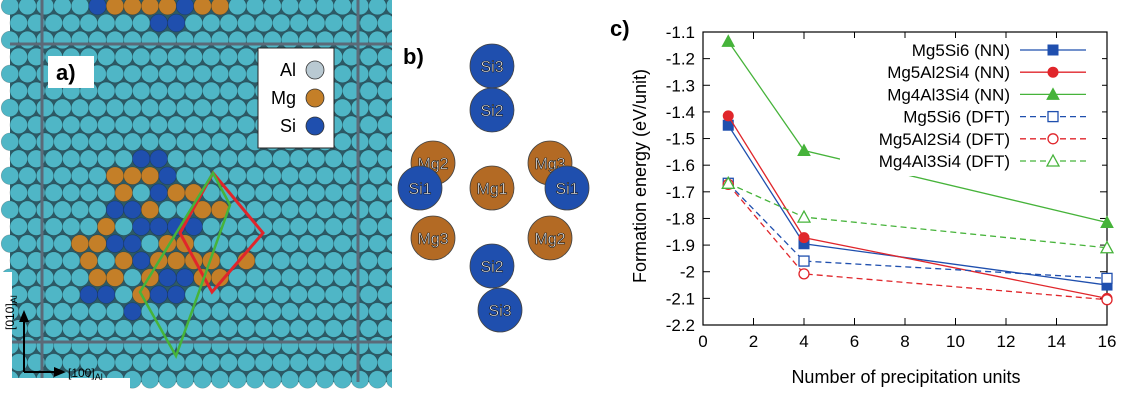  I want to click on legend-entry-label: Mg5Si6 (DFT), so click(956, 117).